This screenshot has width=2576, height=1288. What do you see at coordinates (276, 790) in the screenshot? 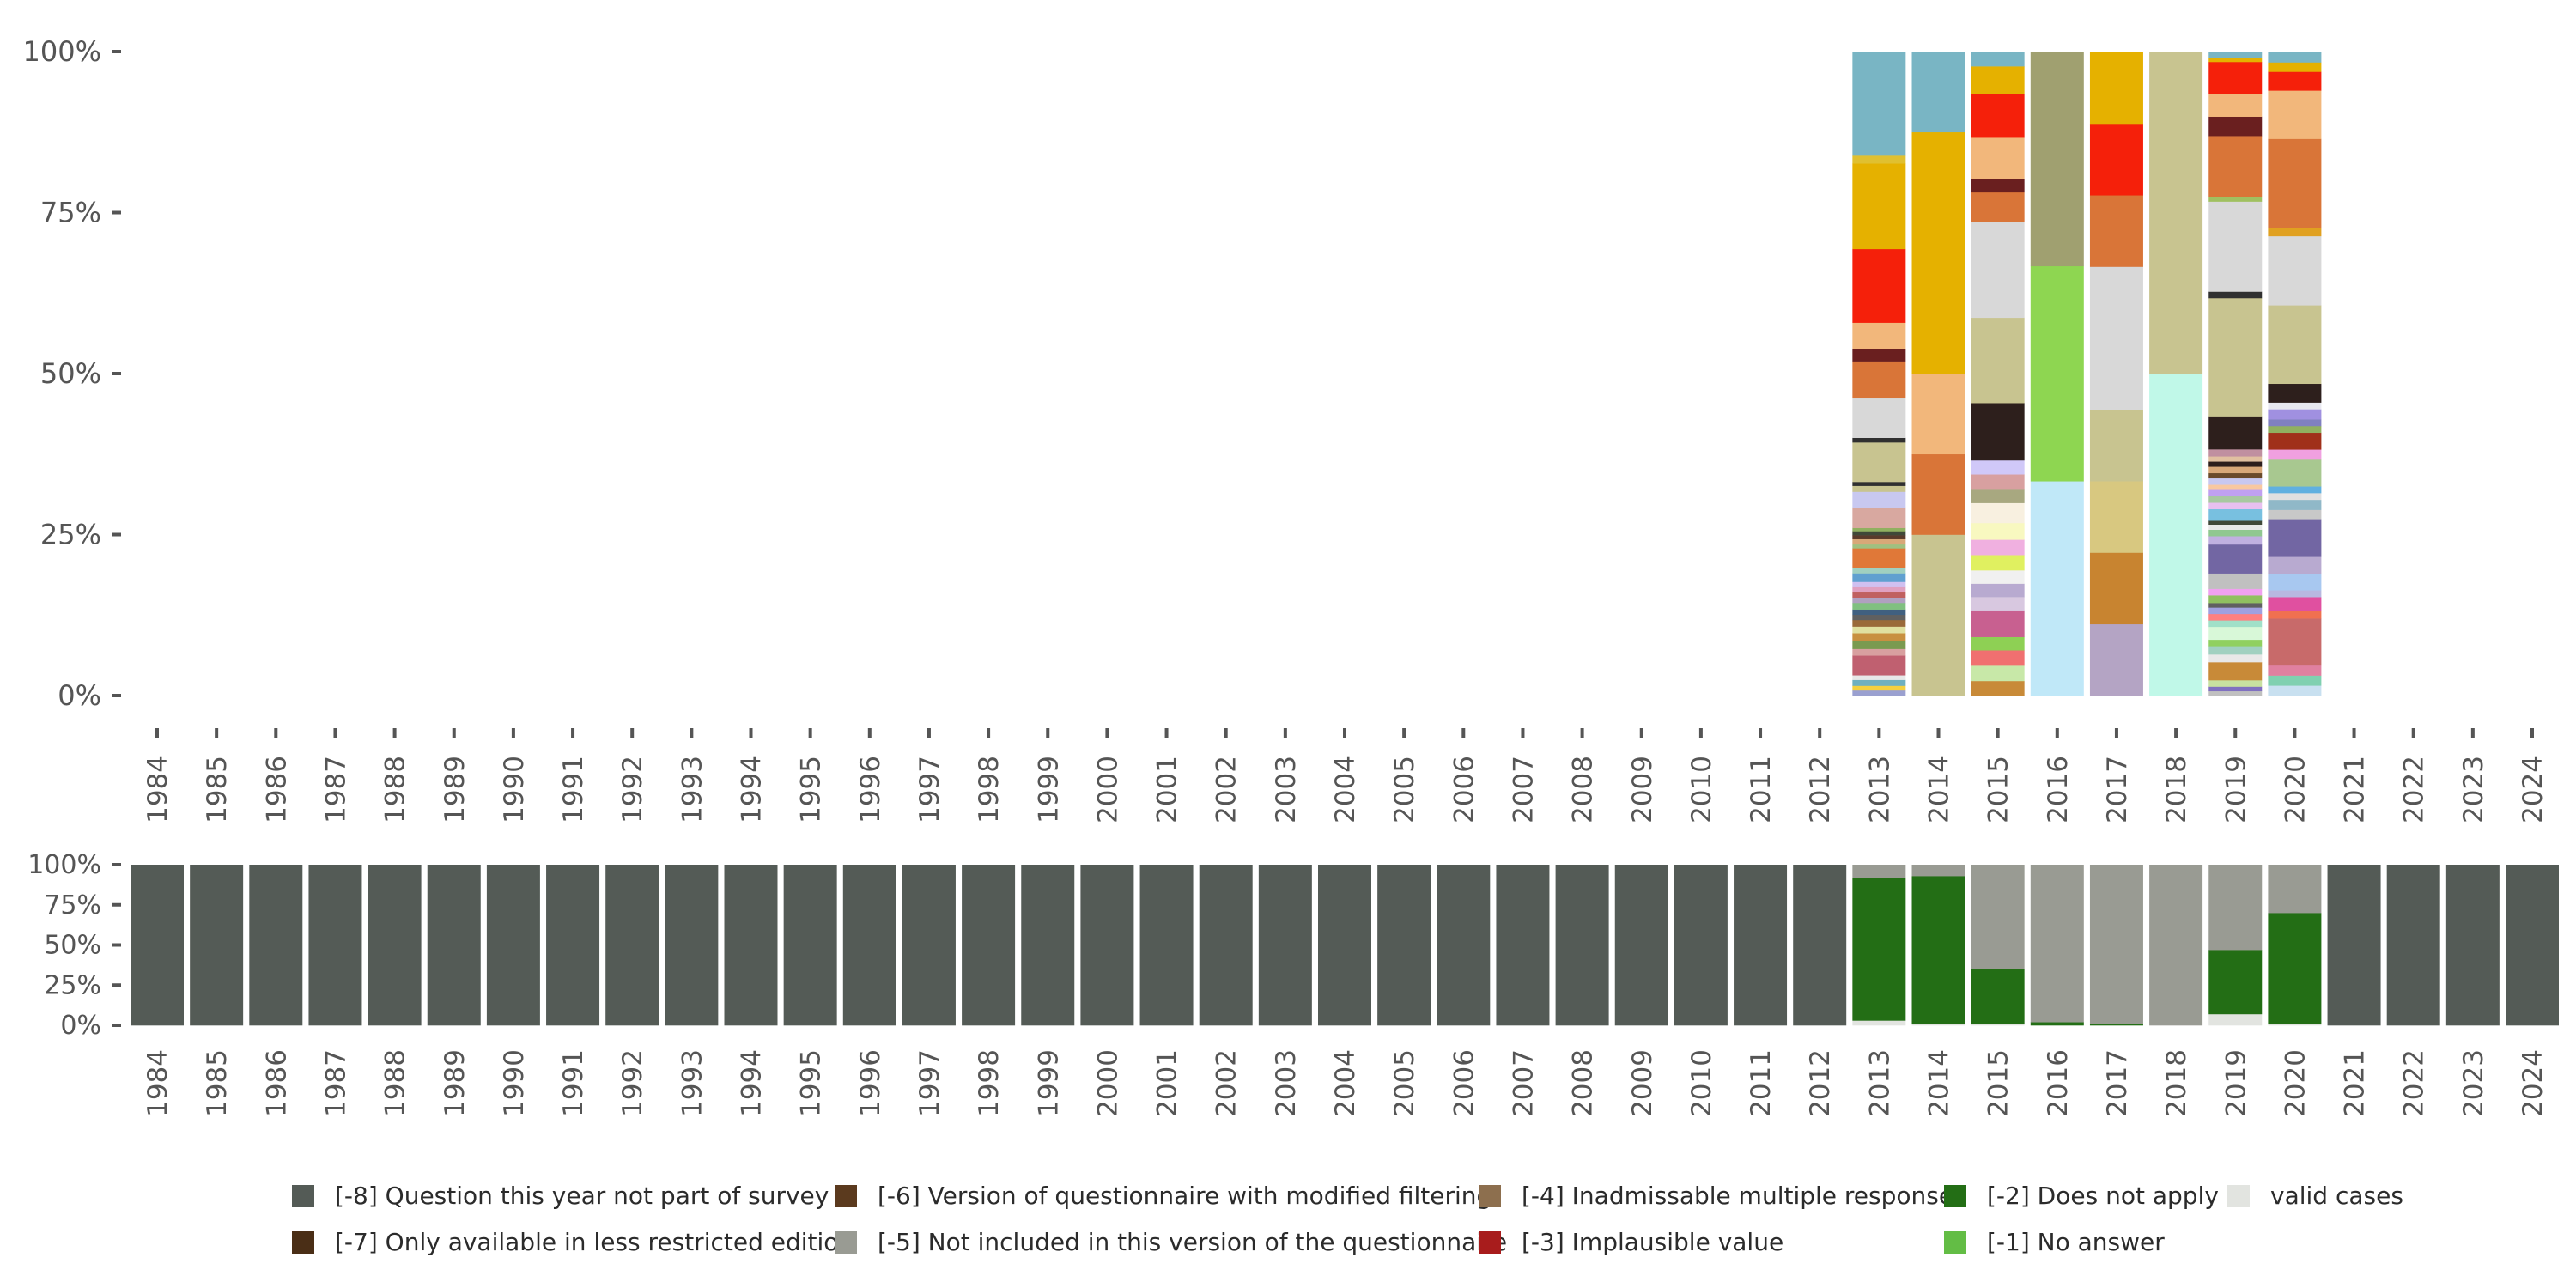
I see `x-tick-label: 1986` at bounding box center [276, 790].